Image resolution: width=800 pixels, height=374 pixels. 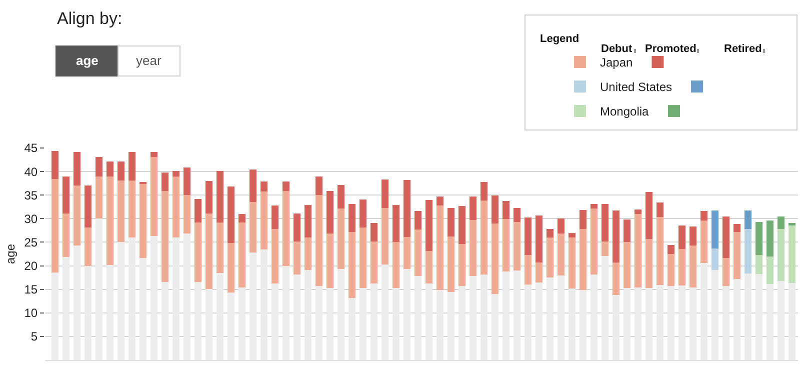 I want to click on legend-label: Mongolia, so click(x=625, y=111).